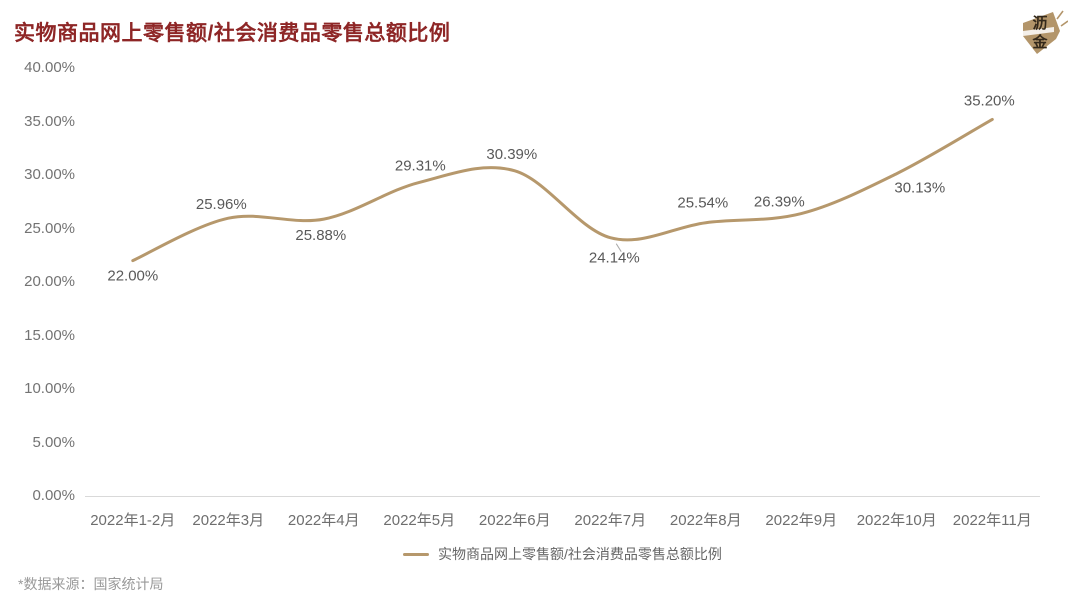 The width and height of the screenshot is (1080, 608). What do you see at coordinates (49, 121) in the screenshot?
I see `y-tick-label: 35.00%` at bounding box center [49, 121].